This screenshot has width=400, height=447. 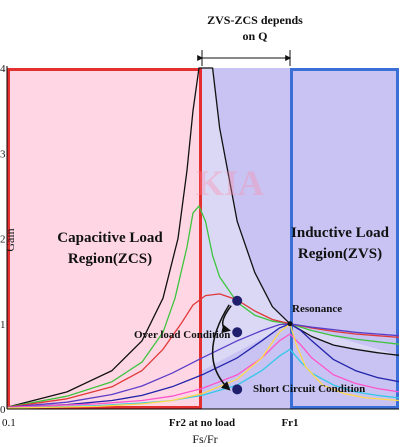 What do you see at coordinates (255, 28) in the screenshot?
I see `top-annotation: ZVS-ZCS depends on Q` at bounding box center [255, 28].